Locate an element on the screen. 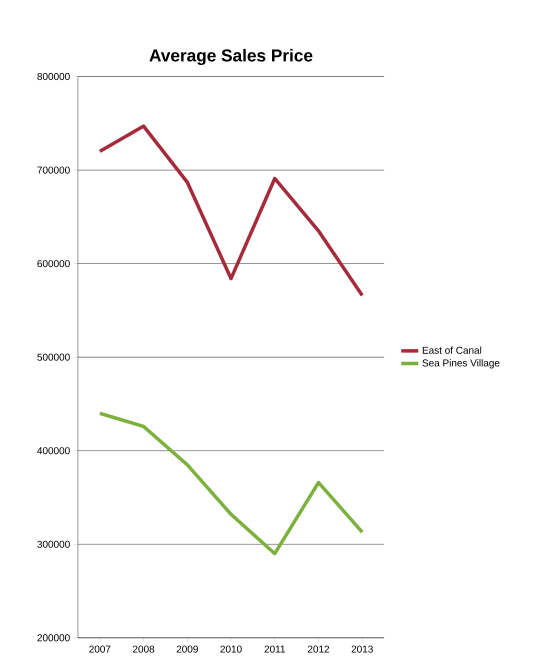 The width and height of the screenshot is (539, 669). chart-title: Average Sales Price is located at coordinates (230, 57).